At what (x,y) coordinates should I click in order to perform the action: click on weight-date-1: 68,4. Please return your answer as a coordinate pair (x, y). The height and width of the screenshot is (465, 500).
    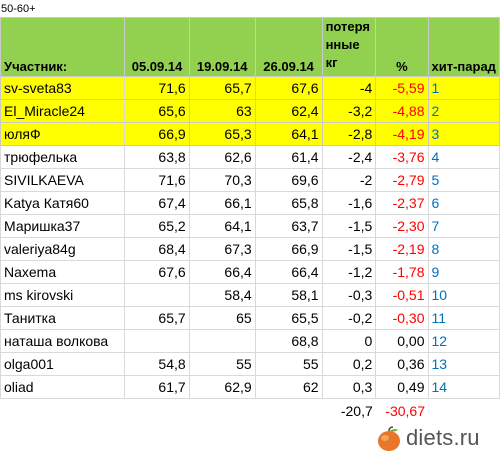
    Looking at the image, I should click on (157, 249).